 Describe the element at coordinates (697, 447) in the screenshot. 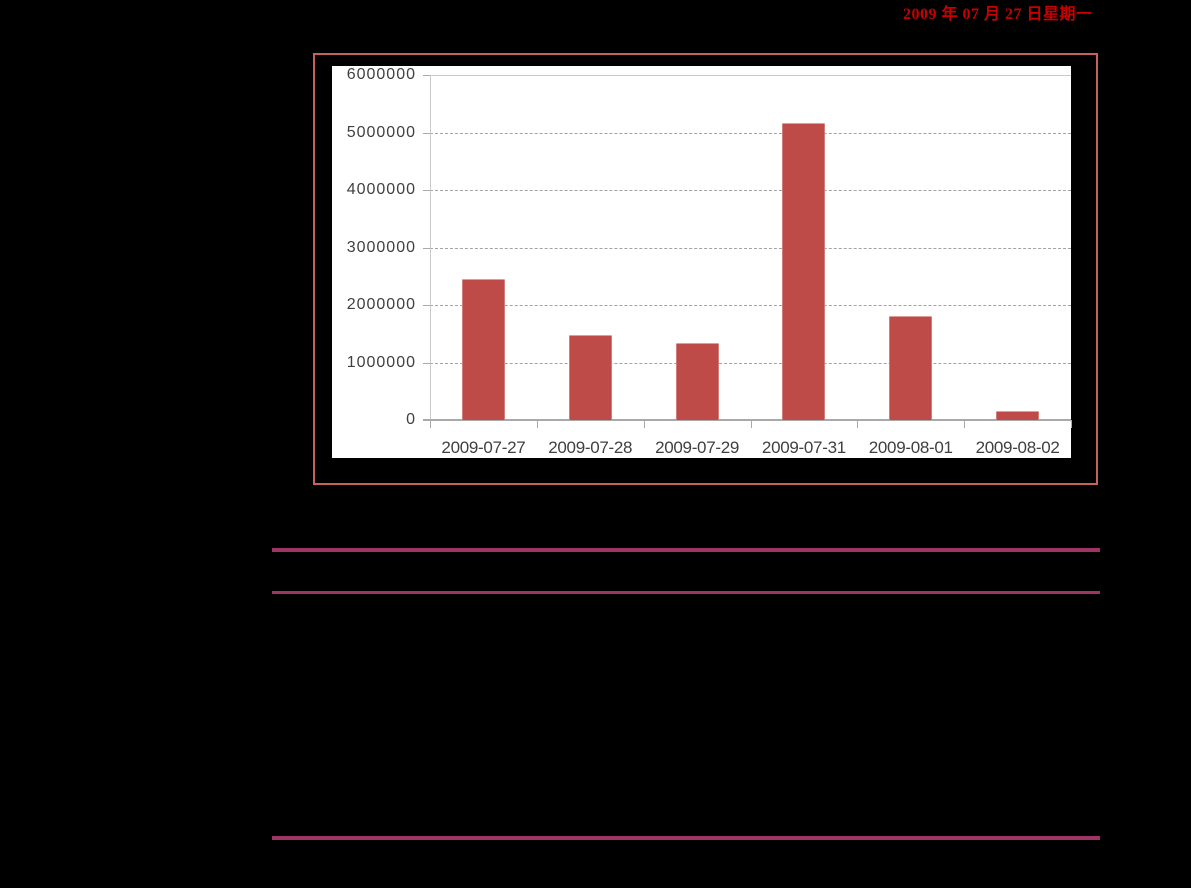

I see `x-axis-label: 2009-07-29` at that location.